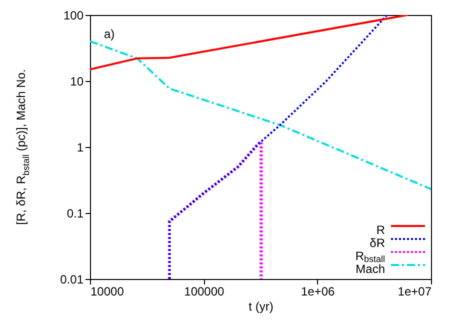 Image resolution: width=458 pixels, height=320 pixels. I want to click on x-tick-label: 10000, so click(107, 291).